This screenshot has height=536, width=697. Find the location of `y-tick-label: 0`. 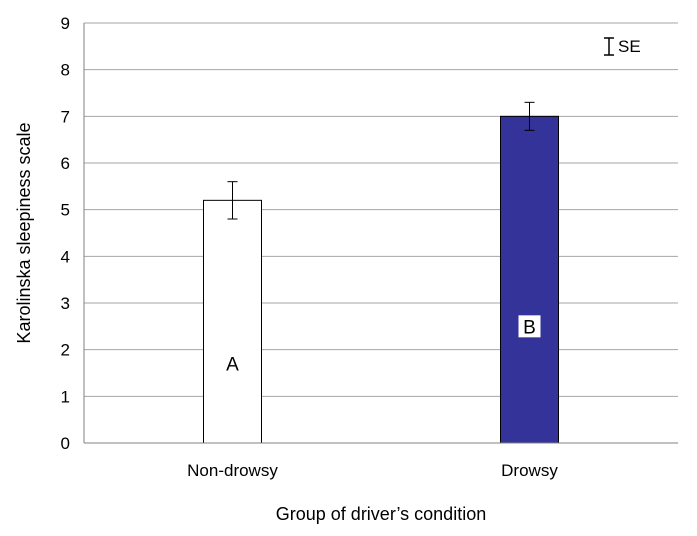

y-tick-label: 0 is located at coordinates (65, 443).